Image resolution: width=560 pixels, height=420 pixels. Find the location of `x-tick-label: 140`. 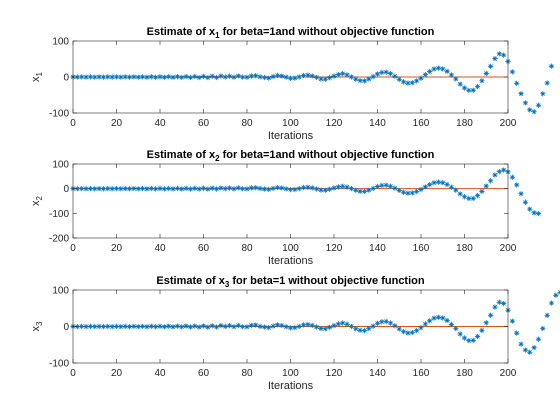

x-tick-label: 140 is located at coordinates (377, 373).